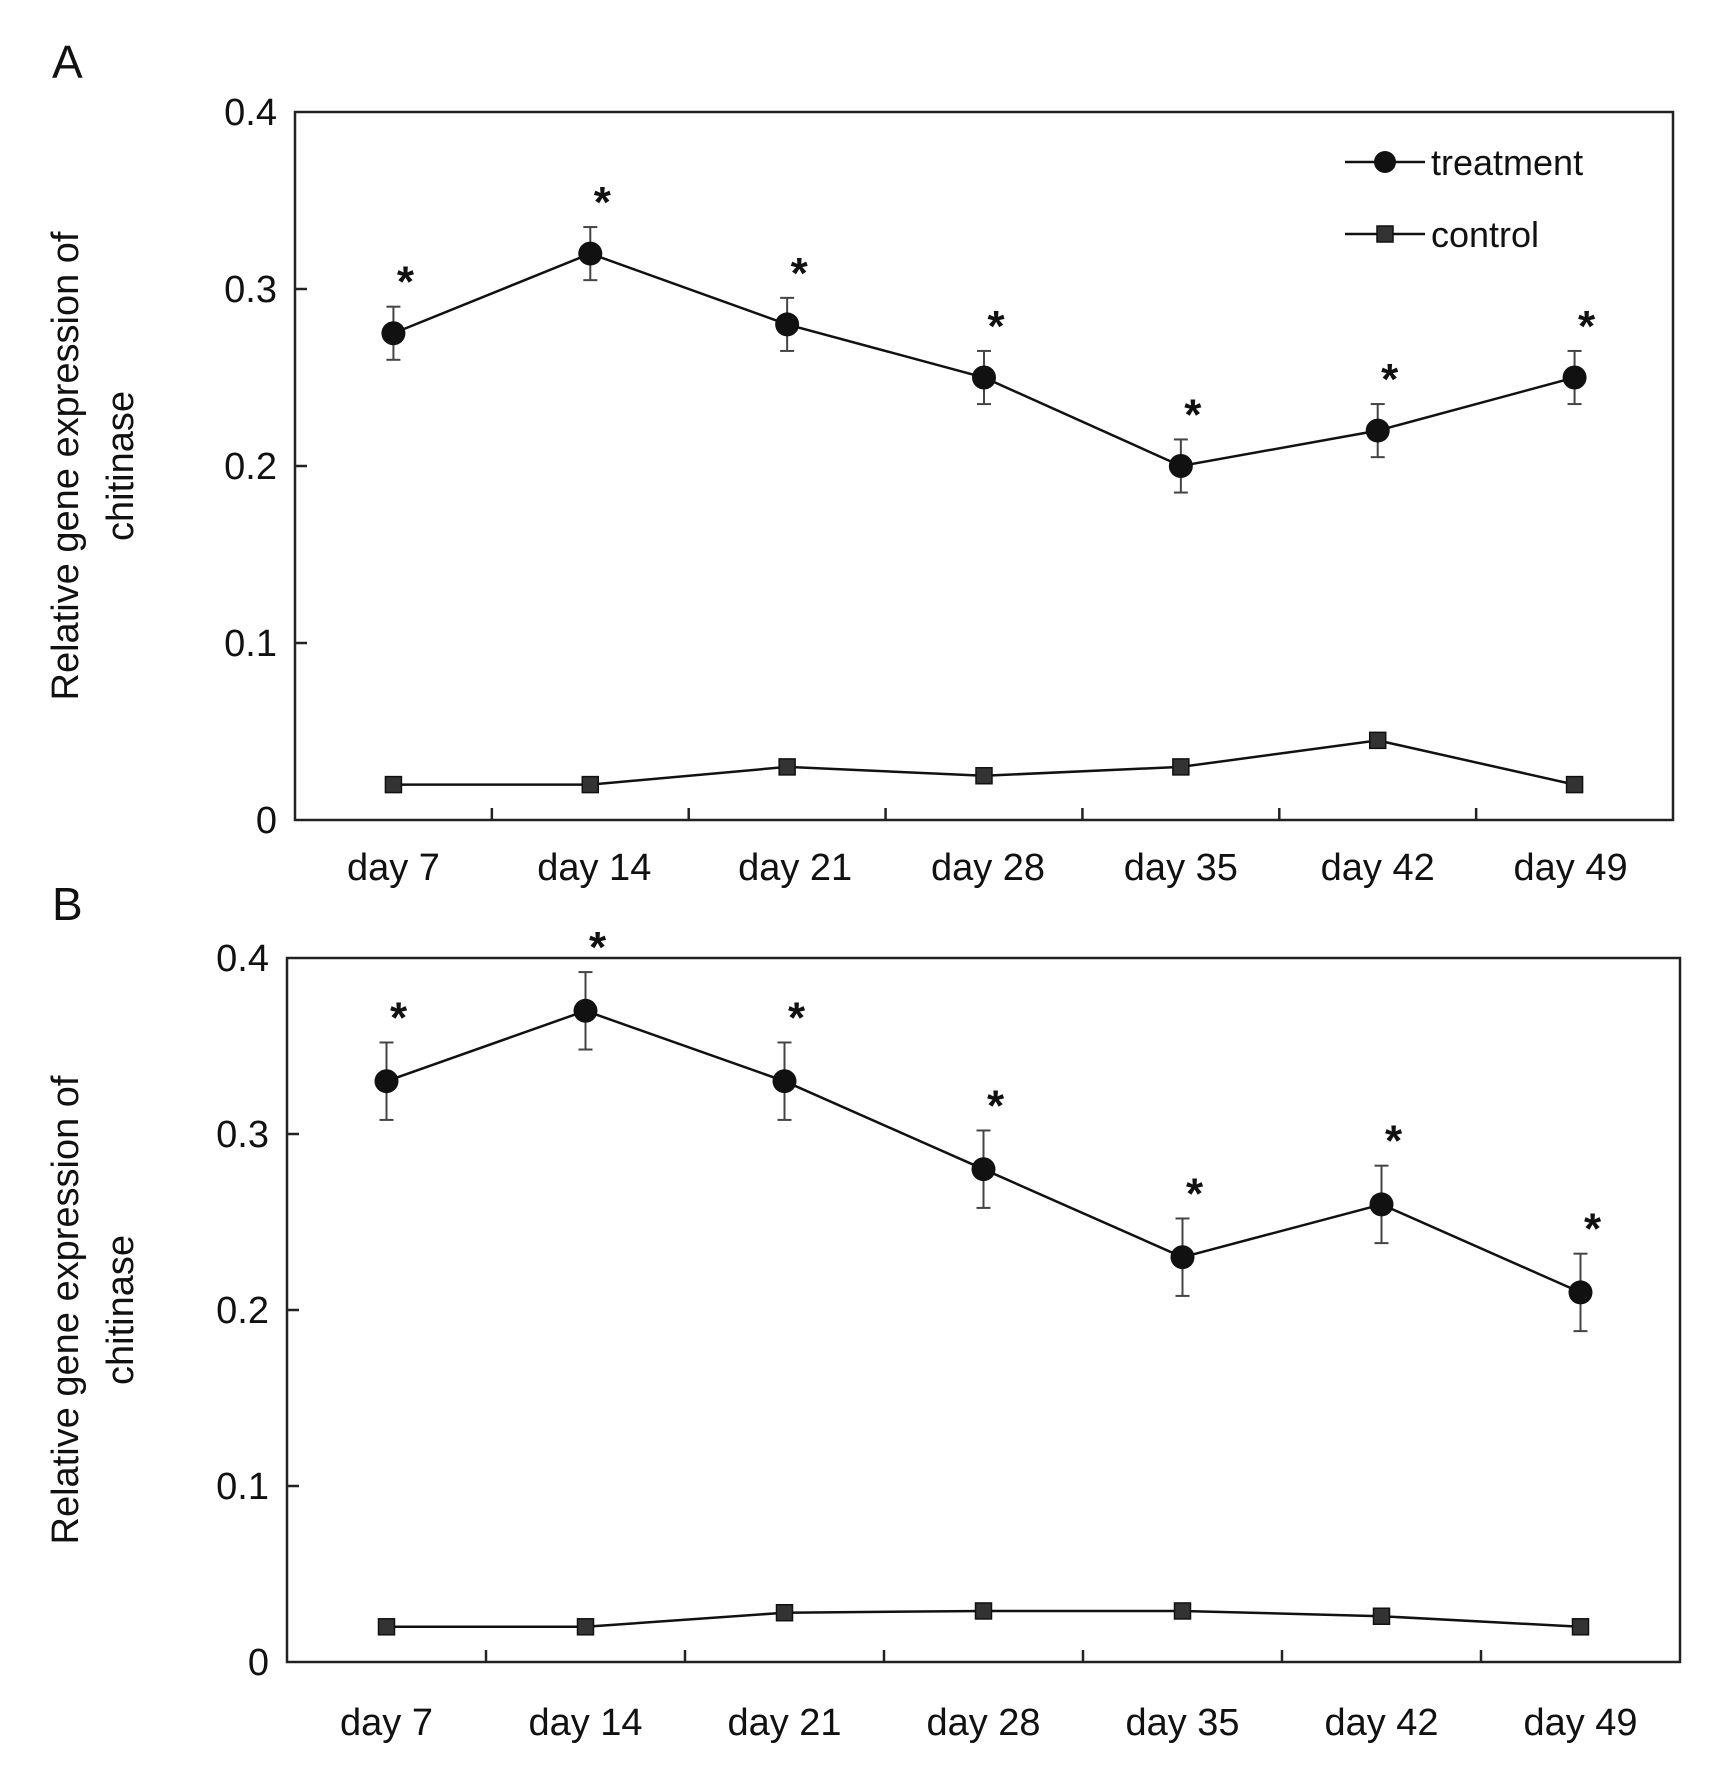  What do you see at coordinates (242, 1135) in the screenshot?
I see `panel-b-ytick-label: 0.3` at bounding box center [242, 1135].